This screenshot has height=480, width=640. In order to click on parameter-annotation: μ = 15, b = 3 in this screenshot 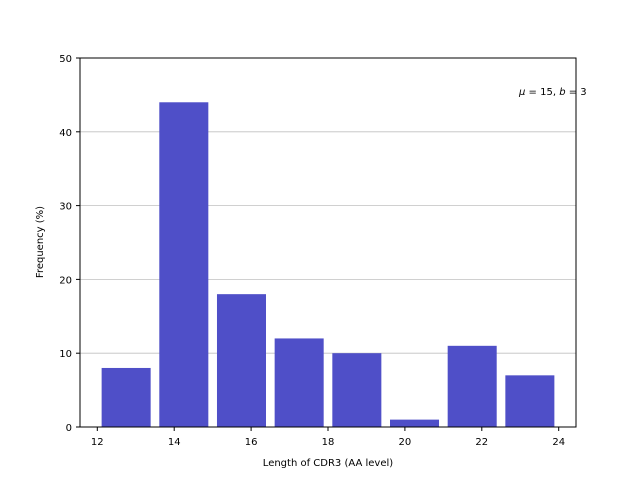, I will do `click(552, 92)`.